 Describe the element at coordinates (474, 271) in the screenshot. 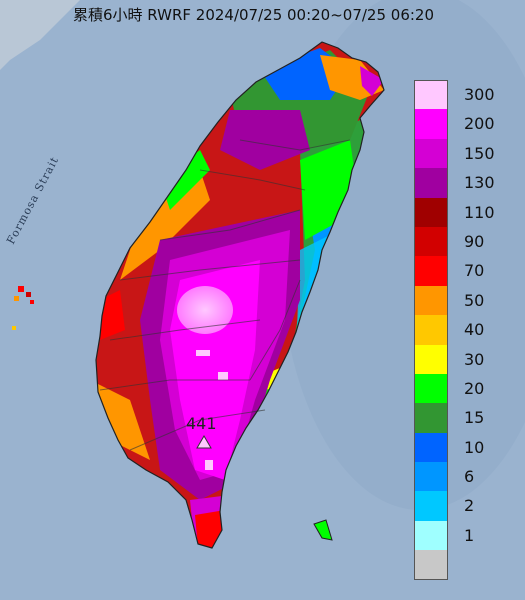

I see `legend-label: 70` at that location.